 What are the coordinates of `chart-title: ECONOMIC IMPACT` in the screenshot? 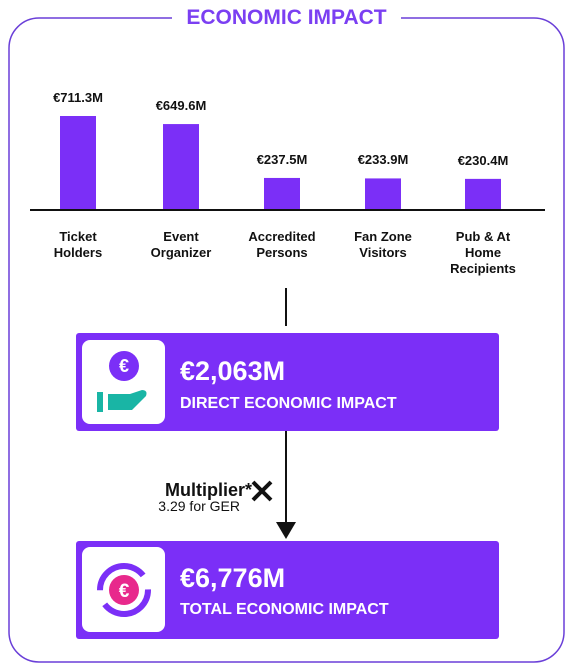 It's located at (286, 17).